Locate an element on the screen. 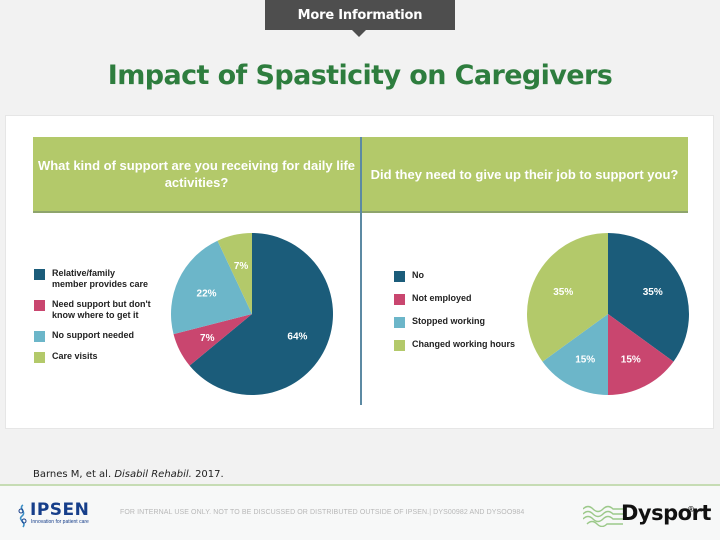  legend-item: Stopped working is located at coordinates (464, 322).